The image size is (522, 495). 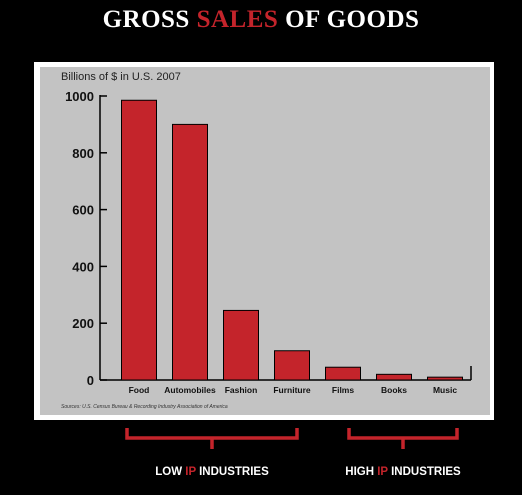 What do you see at coordinates (241, 390) in the screenshot?
I see `x-tick-label-fashion: Fashion` at bounding box center [241, 390].